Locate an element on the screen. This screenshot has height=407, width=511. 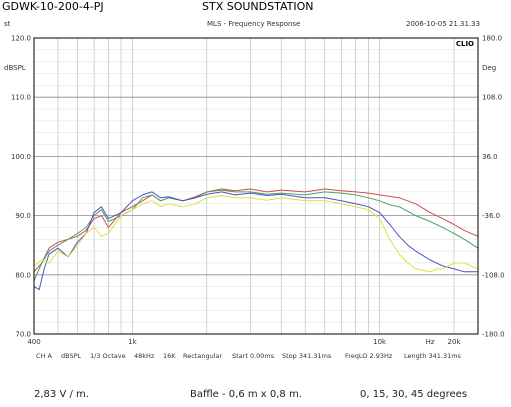
left-code-label: st is located at coordinates (7, 24).